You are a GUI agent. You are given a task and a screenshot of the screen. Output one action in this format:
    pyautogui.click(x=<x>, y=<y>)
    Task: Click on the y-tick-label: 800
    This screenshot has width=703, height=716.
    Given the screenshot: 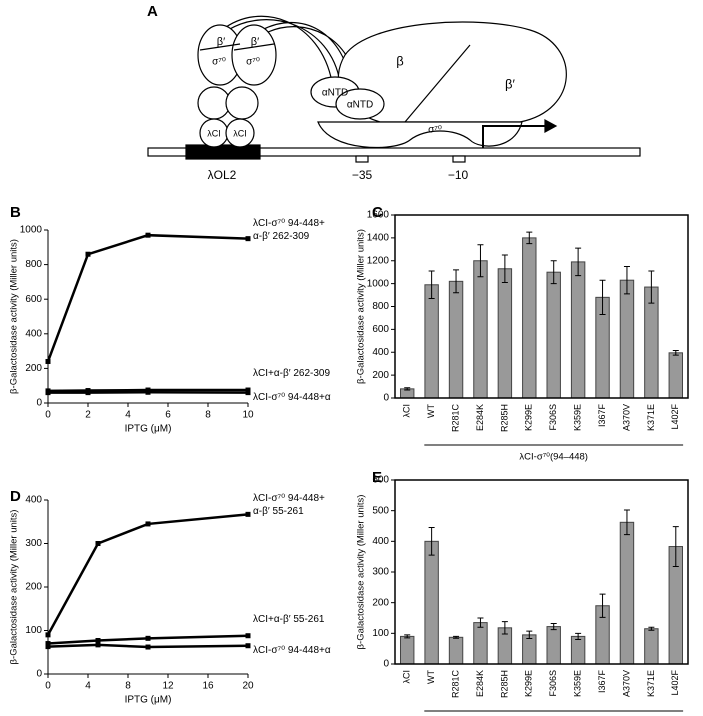 What is the action you would take?
    pyautogui.click(x=380, y=306)
    